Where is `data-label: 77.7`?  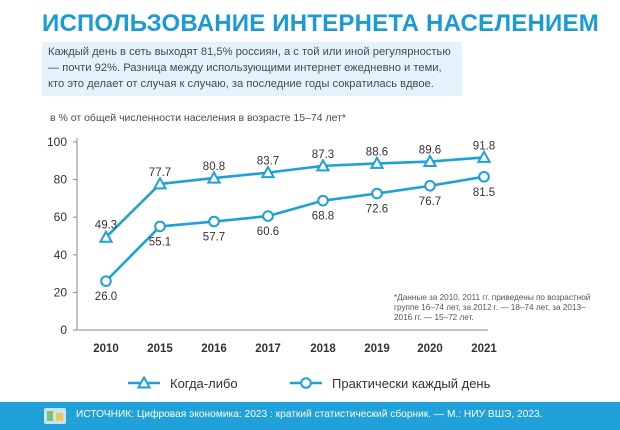 data-label: 77.7 is located at coordinates (160, 173).